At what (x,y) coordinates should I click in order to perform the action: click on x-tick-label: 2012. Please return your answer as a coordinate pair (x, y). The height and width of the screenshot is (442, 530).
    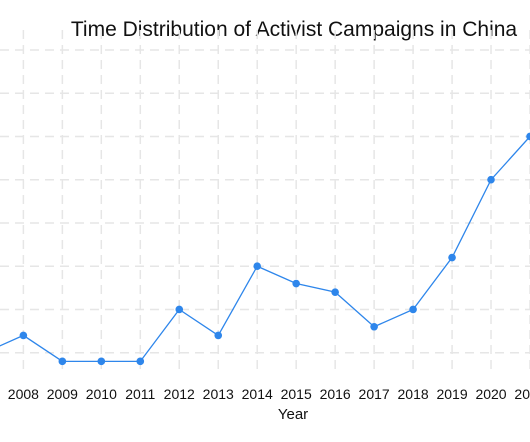
    Looking at the image, I should click on (179, 394).